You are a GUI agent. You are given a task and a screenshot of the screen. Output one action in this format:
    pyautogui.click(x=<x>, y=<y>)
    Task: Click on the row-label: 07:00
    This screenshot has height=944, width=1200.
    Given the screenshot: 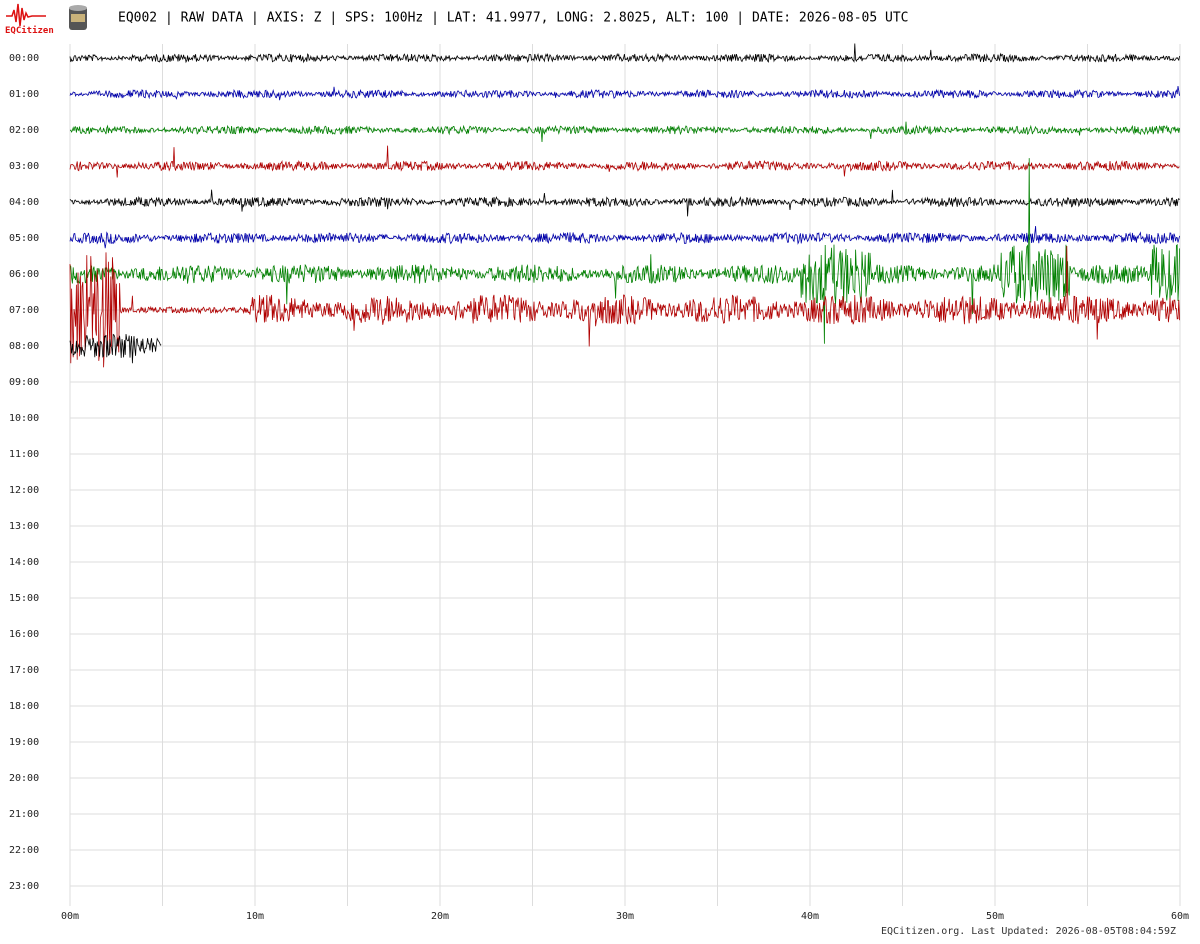 What is the action you would take?
    pyautogui.click(x=24, y=310)
    